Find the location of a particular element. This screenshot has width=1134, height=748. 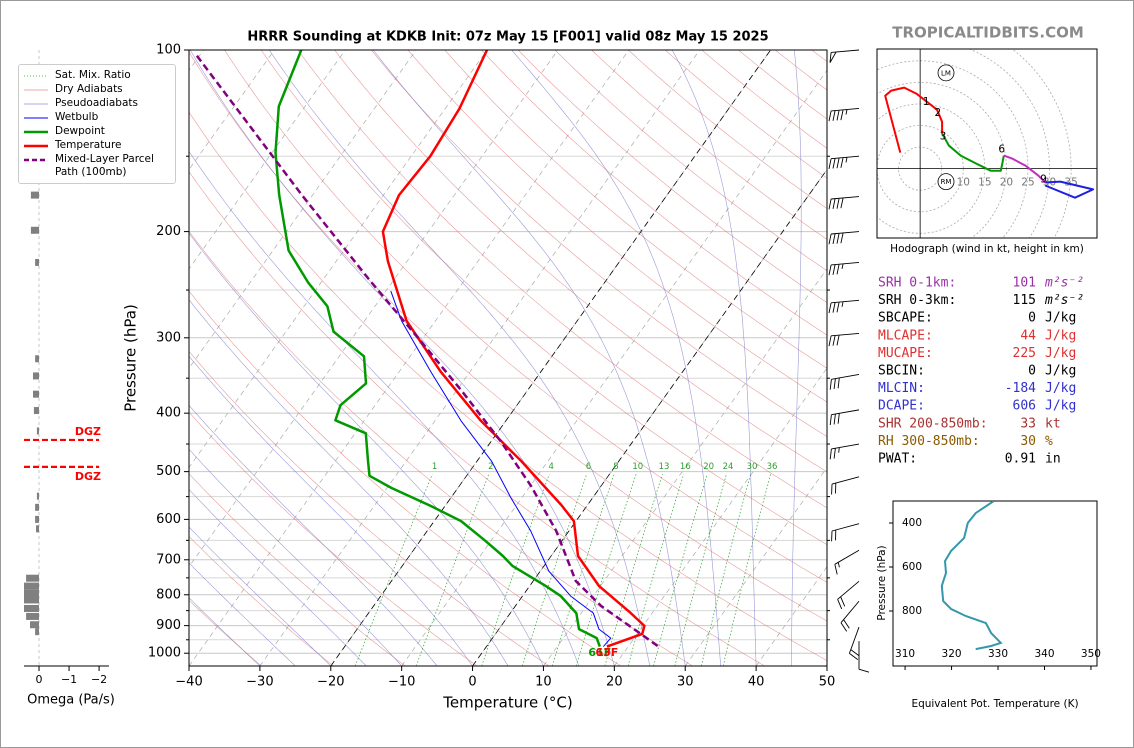

legend-label: Sat. Mix. Ratio is located at coordinates (93, 75).